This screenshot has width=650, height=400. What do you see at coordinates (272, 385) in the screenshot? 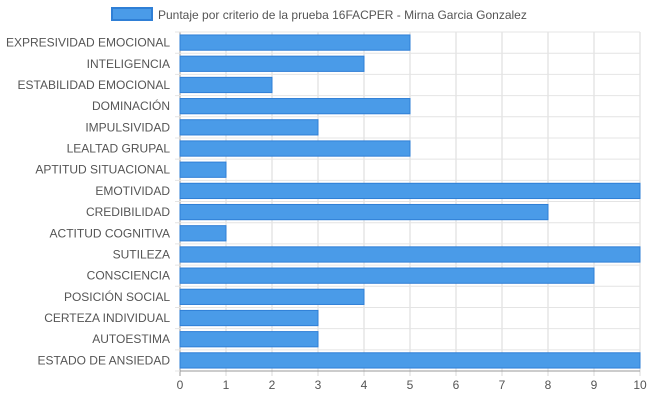
I see `x-tick-label: 2` at bounding box center [272, 385].